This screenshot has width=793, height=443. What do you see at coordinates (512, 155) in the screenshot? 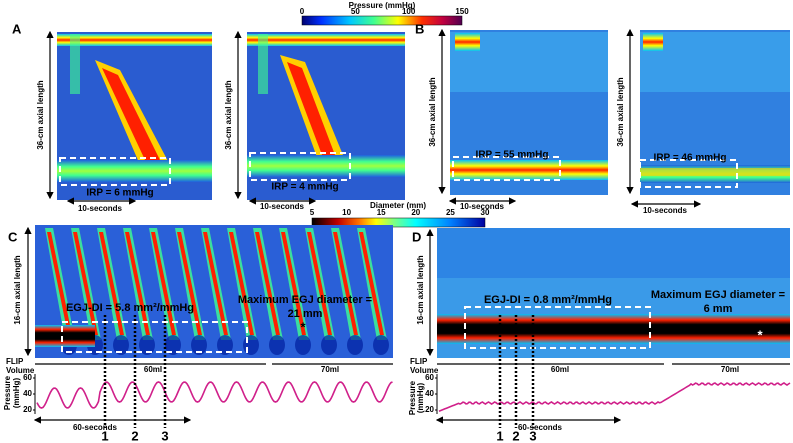
I see `irp-label: IRP = 55 mmHg` at bounding box center [512, 155].